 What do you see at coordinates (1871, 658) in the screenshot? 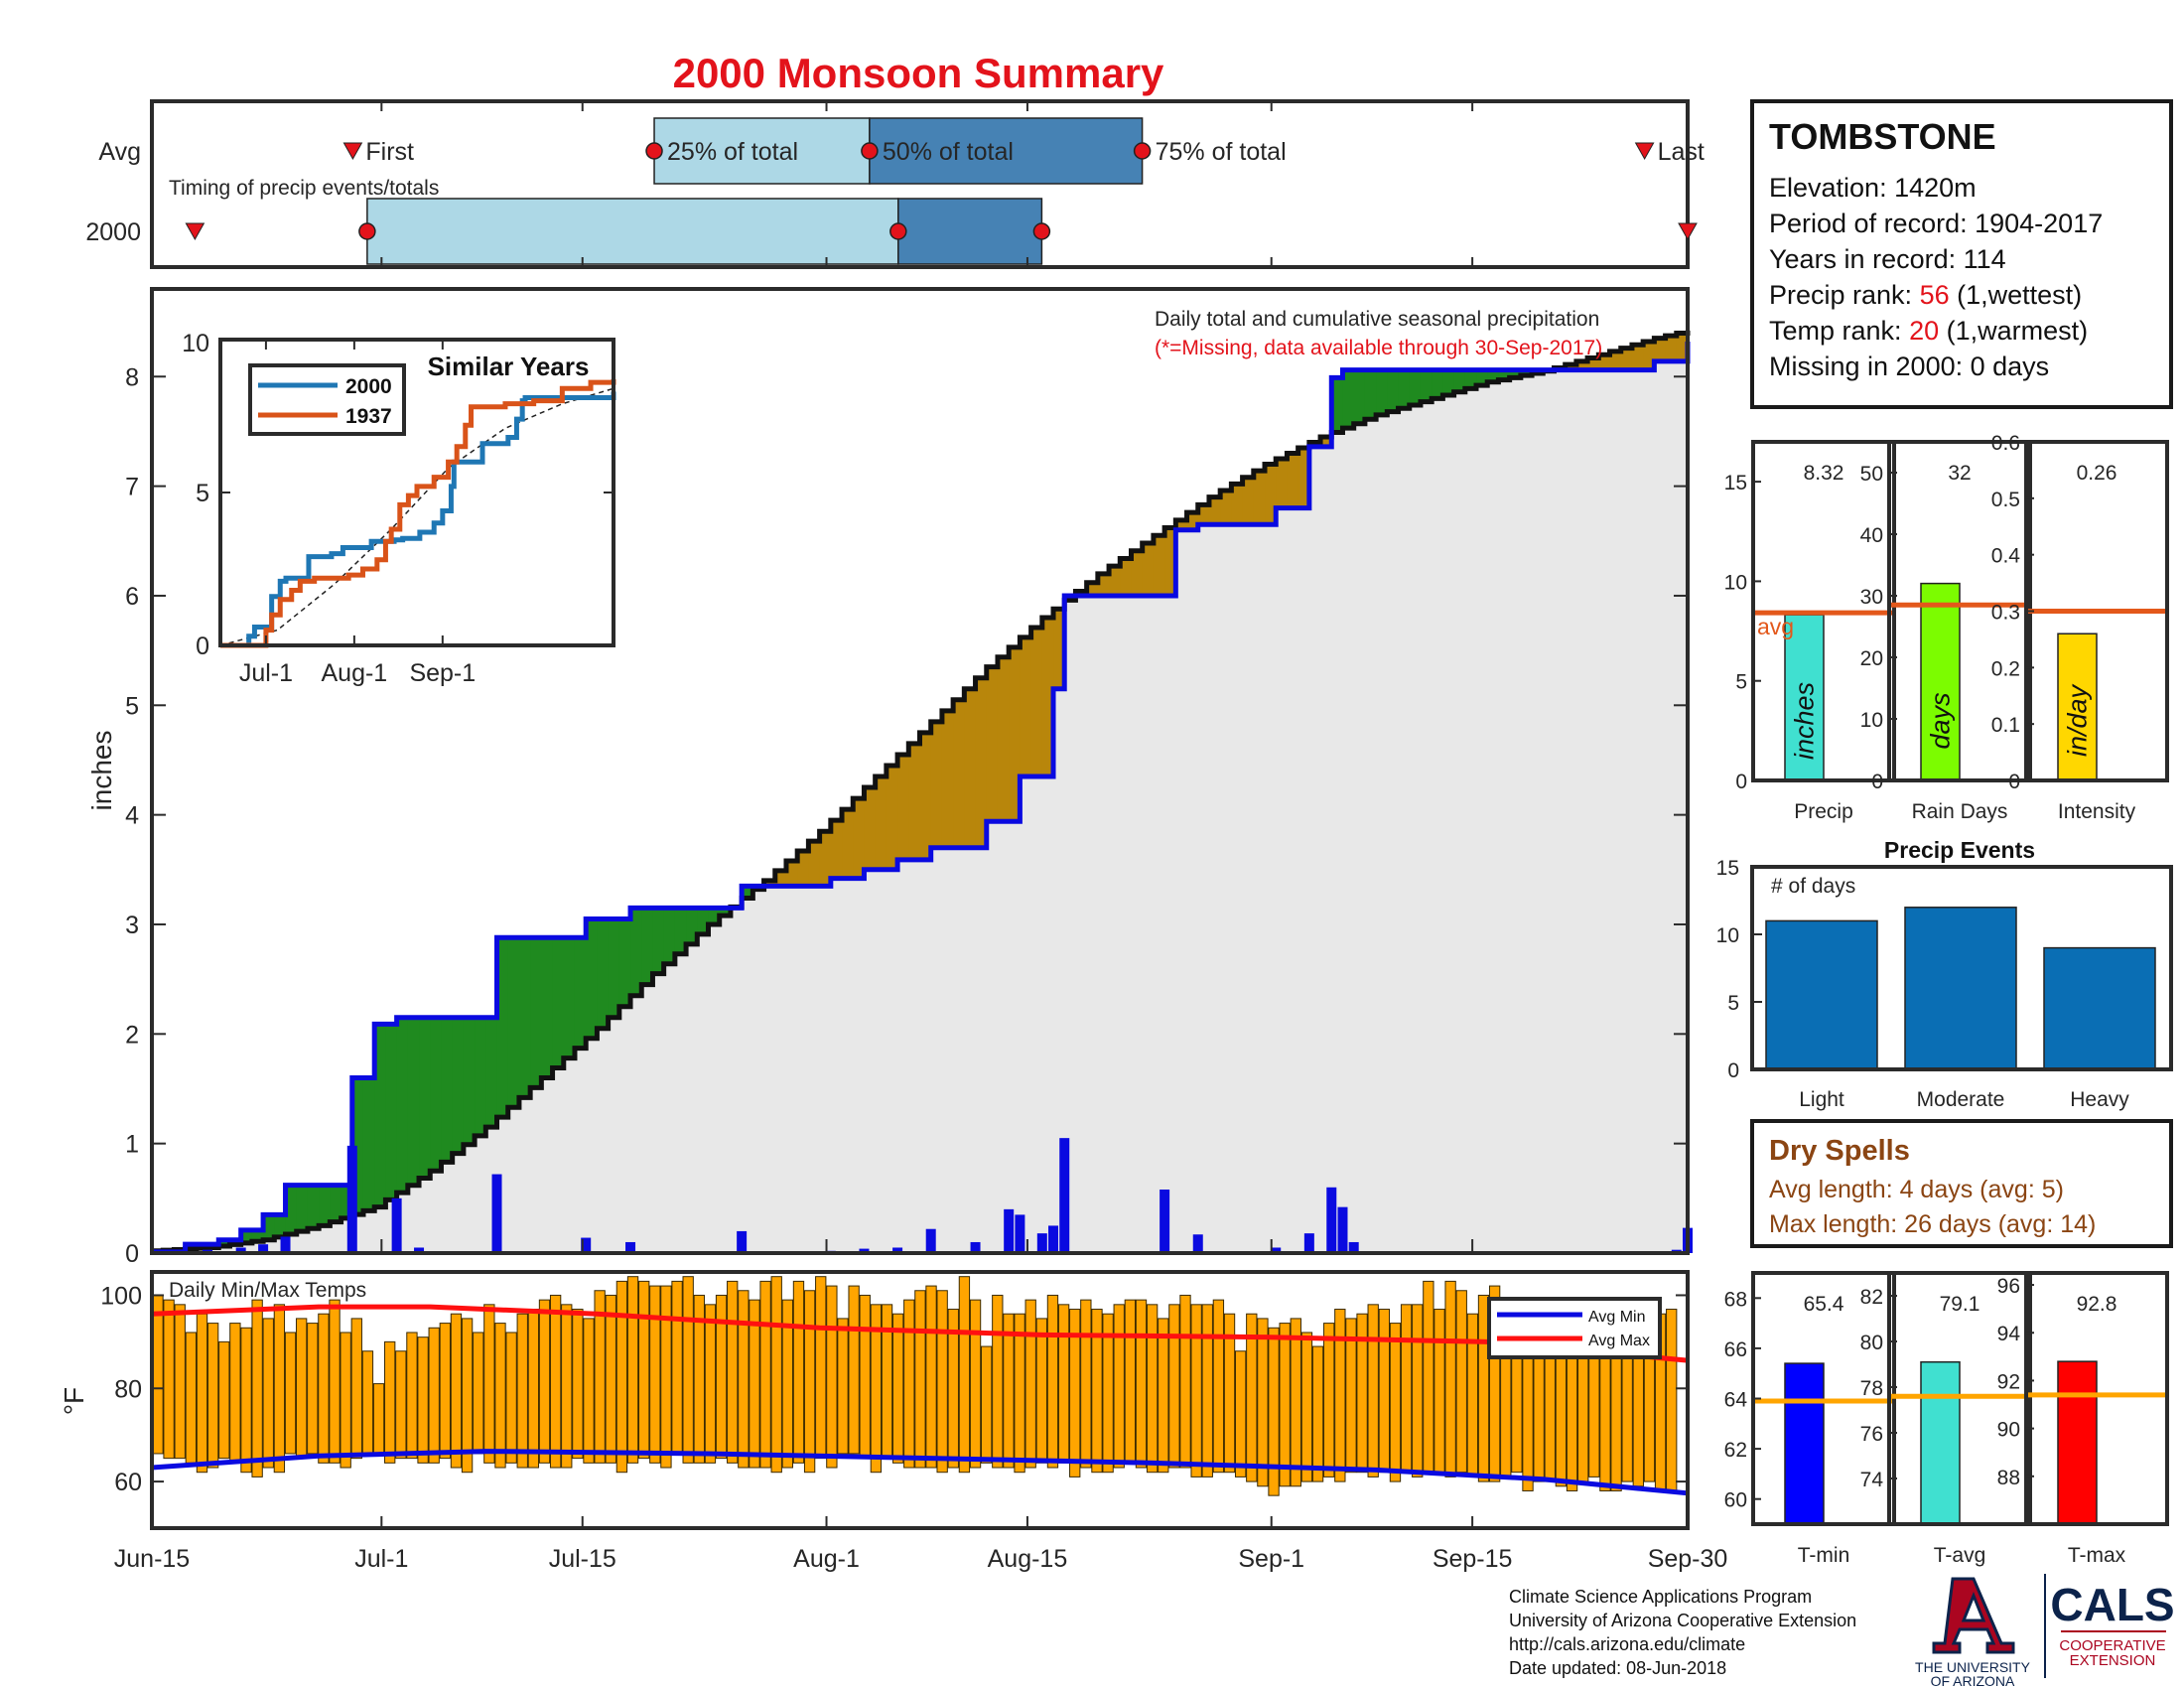
I see `summary-y-tick-label: 20` at bounding box center [1871, 658].